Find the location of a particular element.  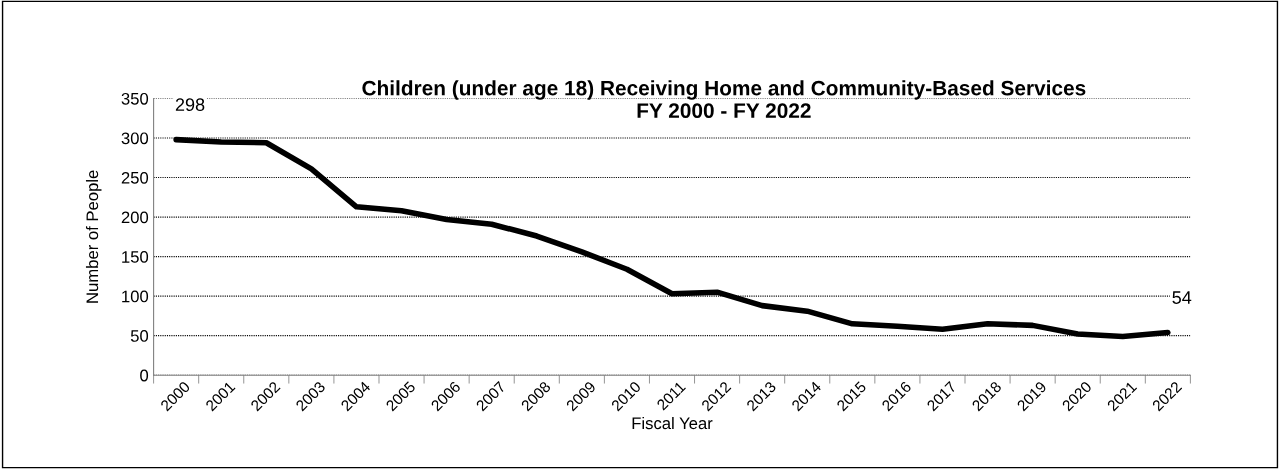

annotation: 298 is located at coordinates (190, 105).